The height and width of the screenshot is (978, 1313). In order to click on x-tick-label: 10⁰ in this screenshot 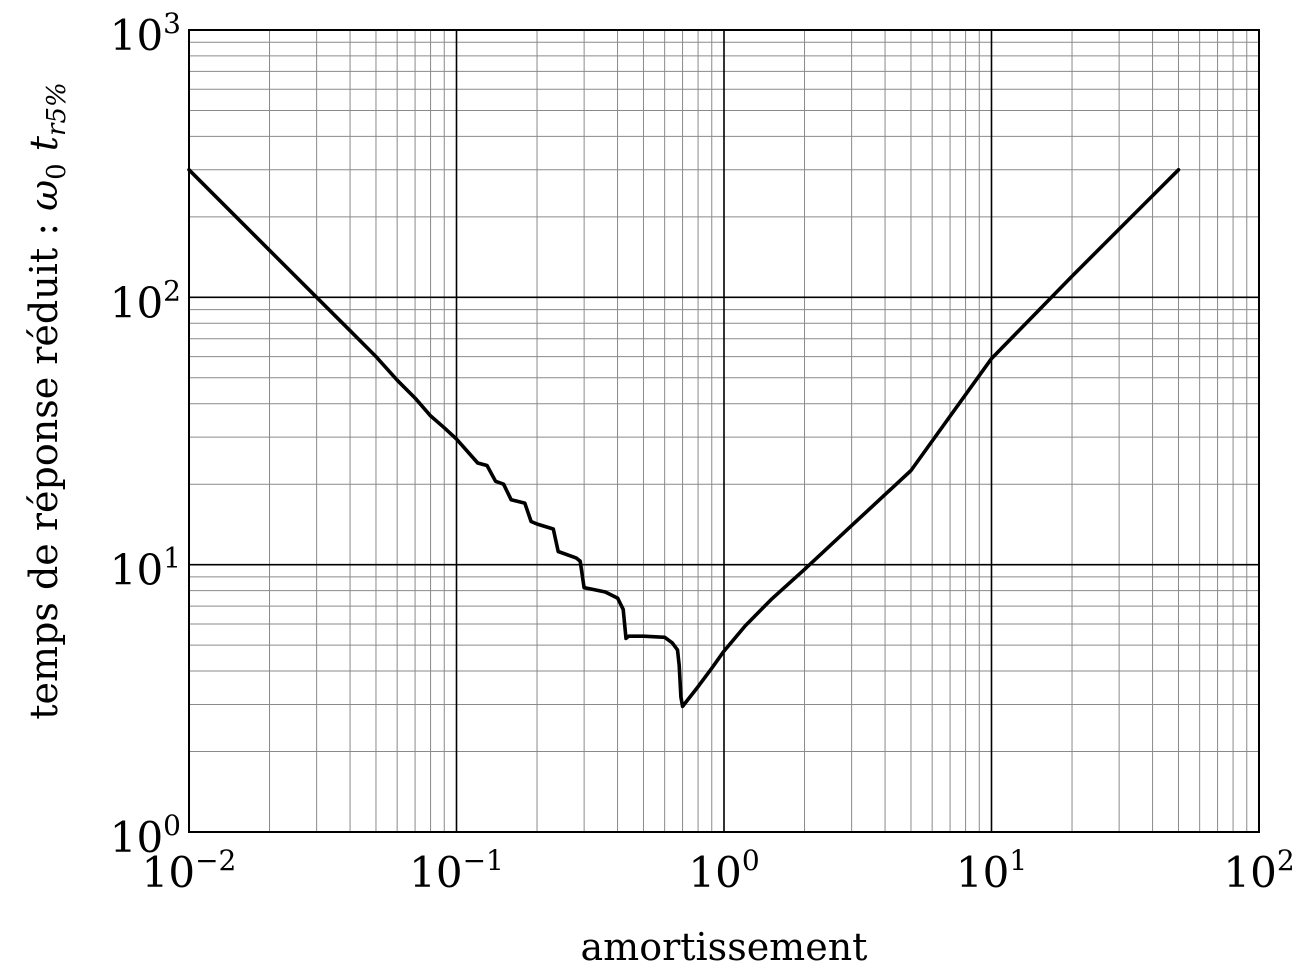, I will do `click(723, 870)`.